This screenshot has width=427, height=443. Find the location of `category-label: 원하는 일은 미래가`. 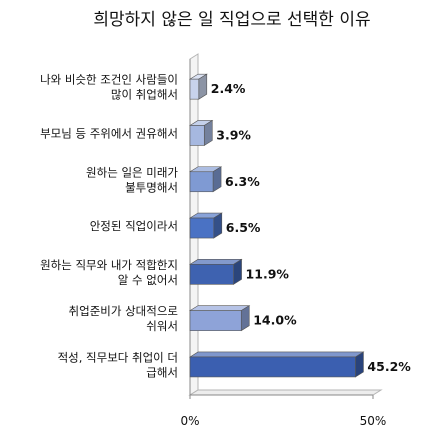

category-label: 원하는 일은 미래가 is located at coordinates (132, 172).